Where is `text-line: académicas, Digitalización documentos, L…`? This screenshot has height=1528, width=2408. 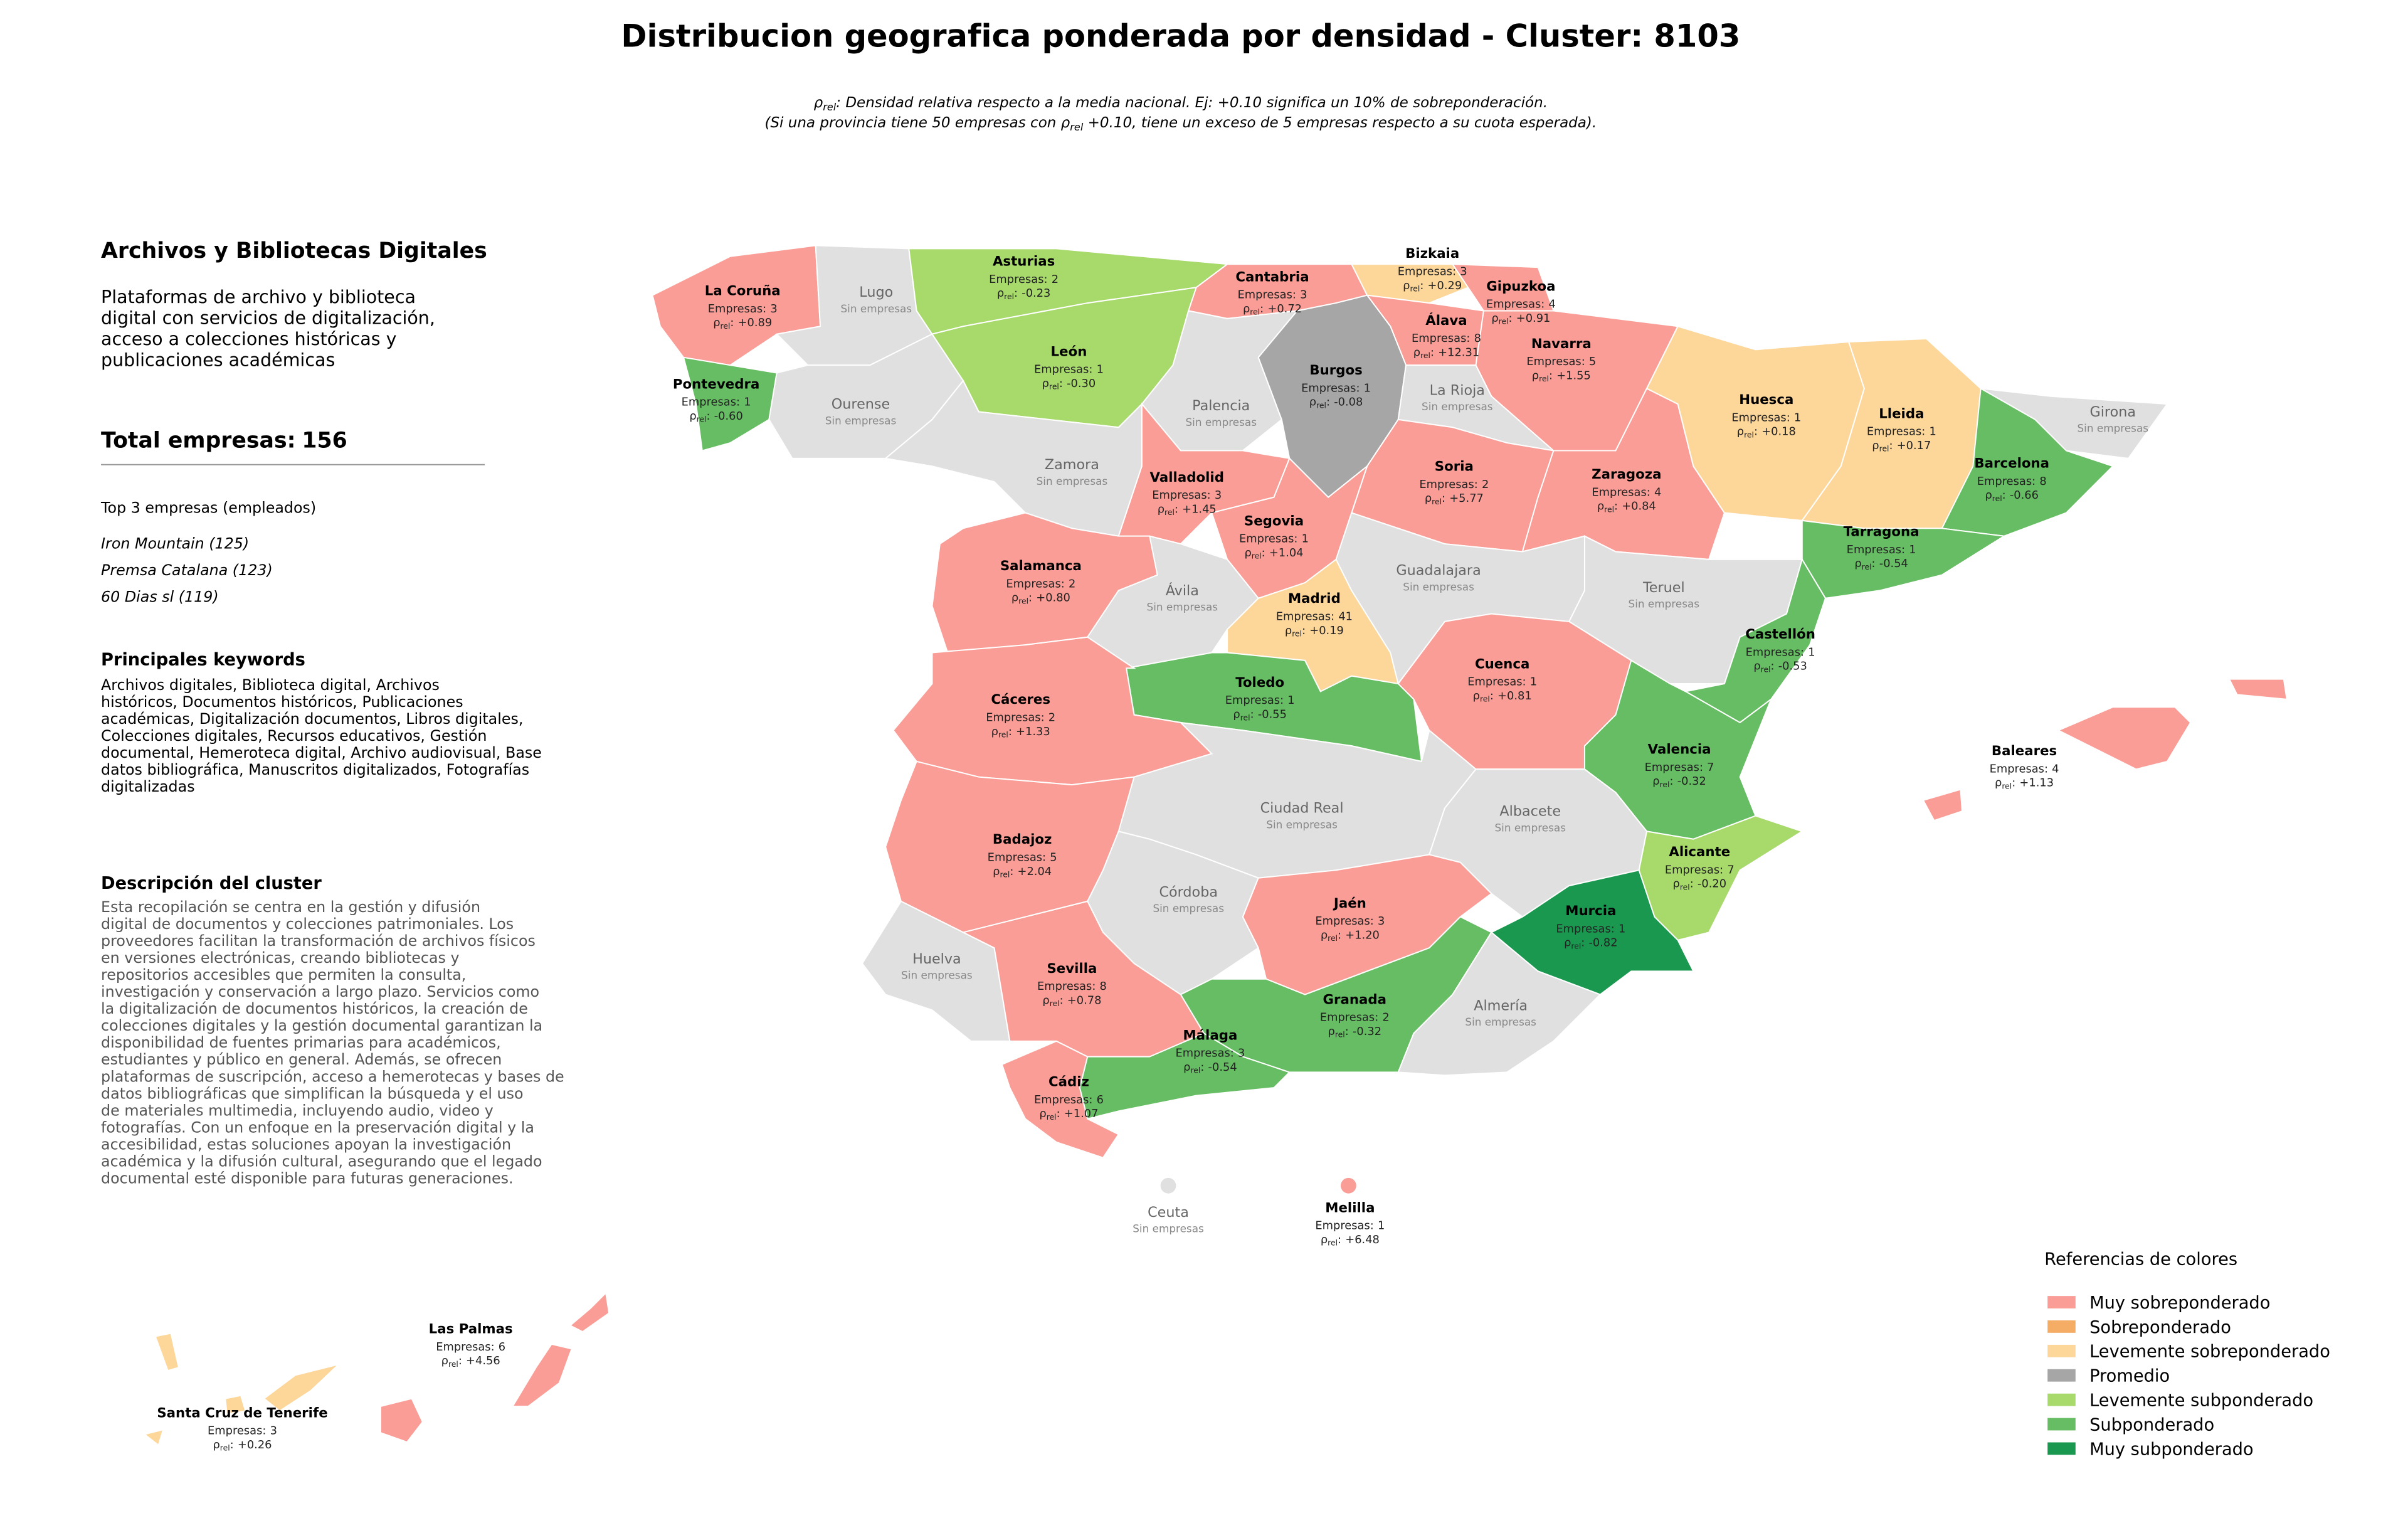 text-line: académicas, Digitalización documentos, L… is located at coordinates (312, 719).